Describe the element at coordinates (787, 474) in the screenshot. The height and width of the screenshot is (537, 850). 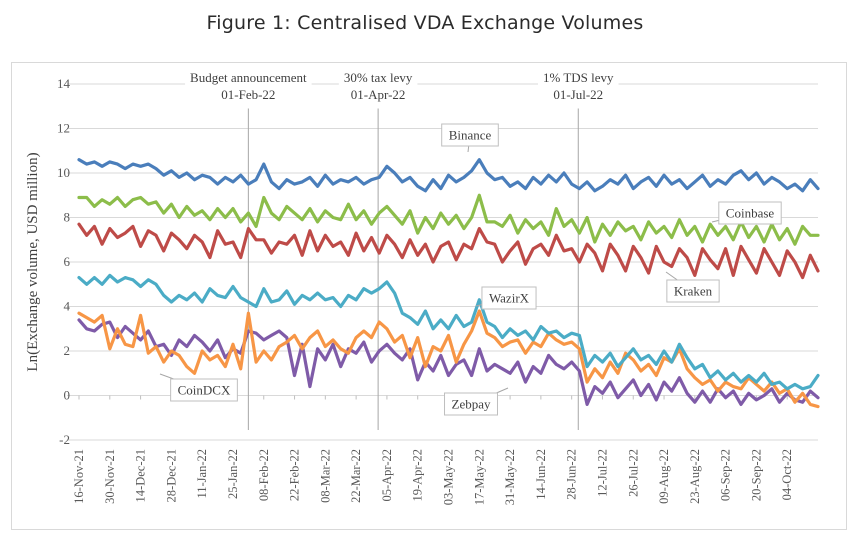
I see `x-tick-label: 04-Oct-22` at that location.